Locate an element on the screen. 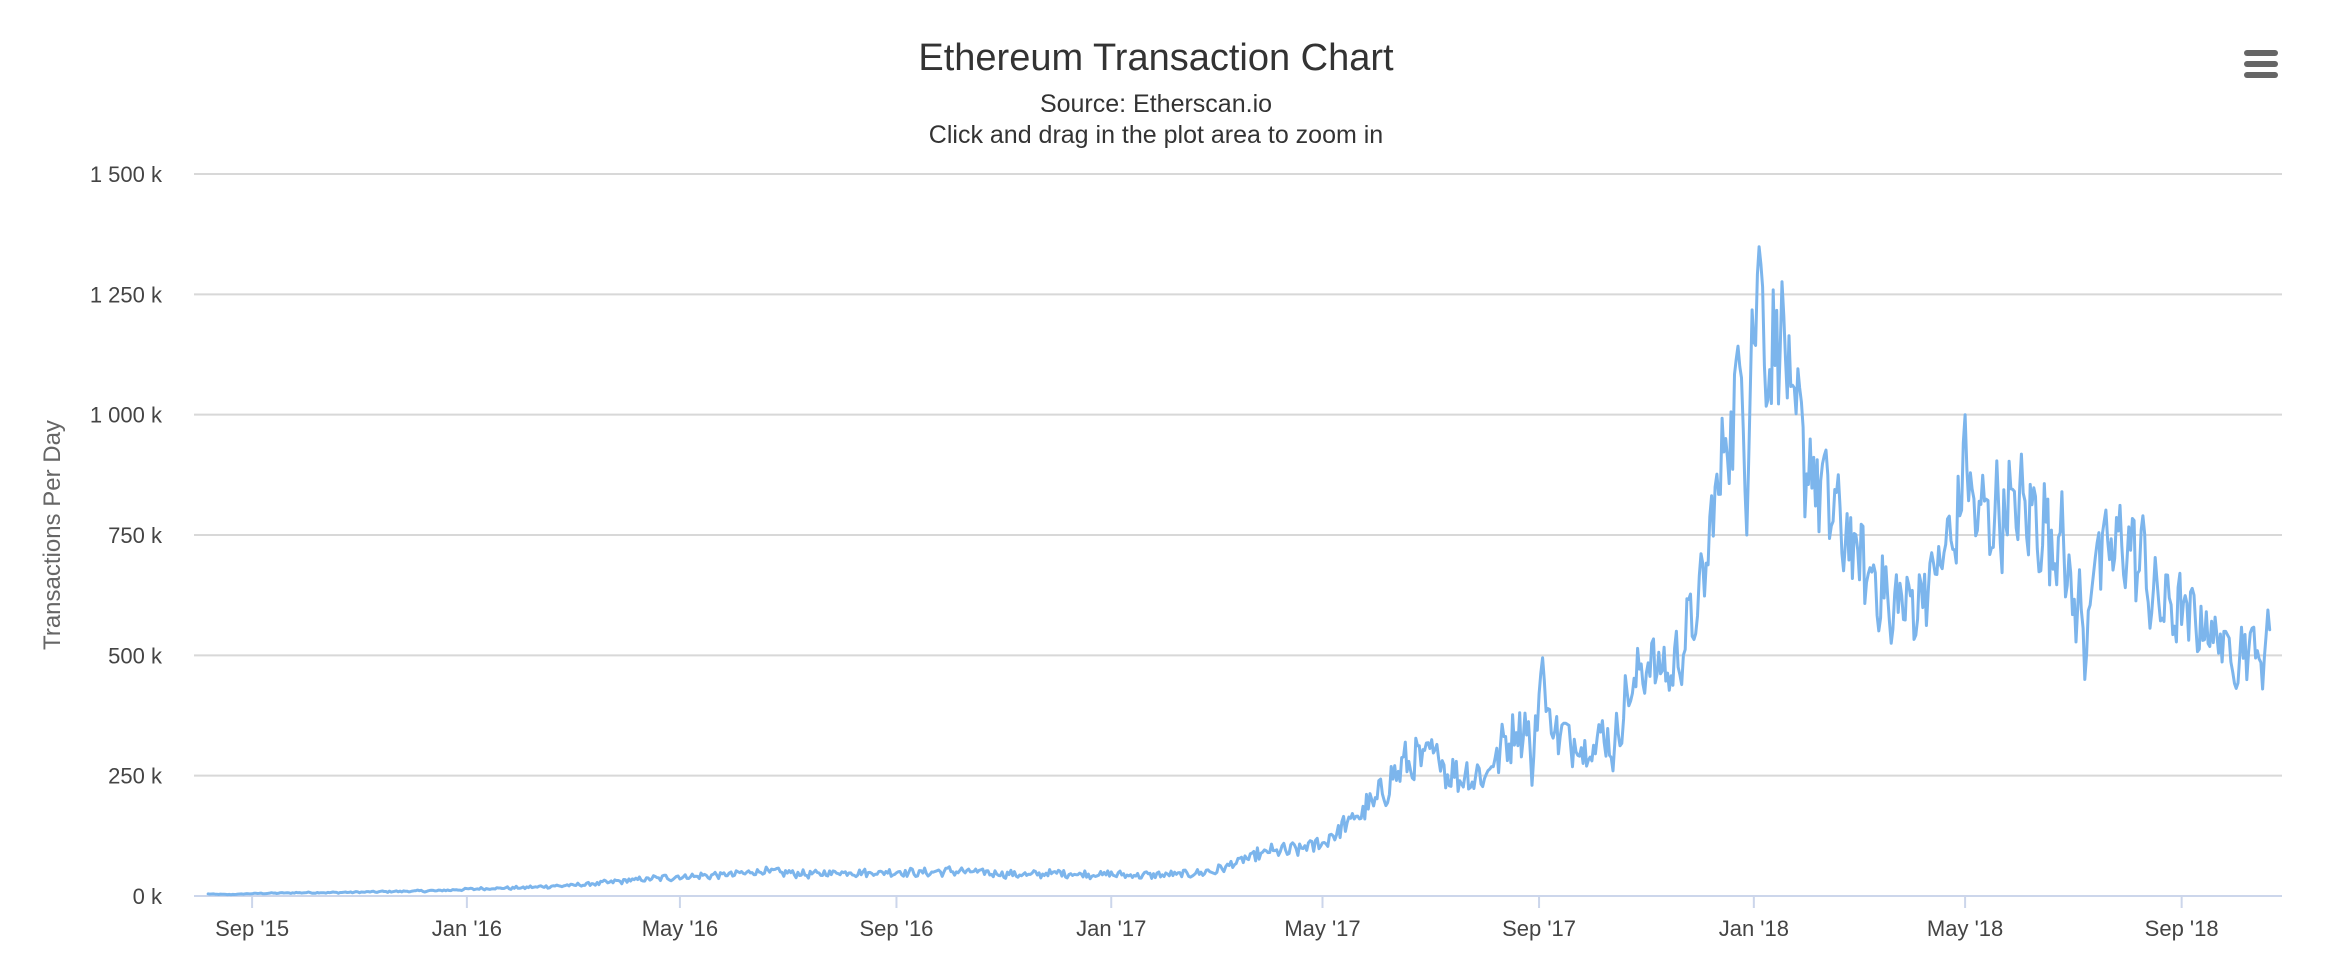 This screenshot has width=2340, height=954. x-tick-label: Sep '17 is located at coordinates (1539, 928).